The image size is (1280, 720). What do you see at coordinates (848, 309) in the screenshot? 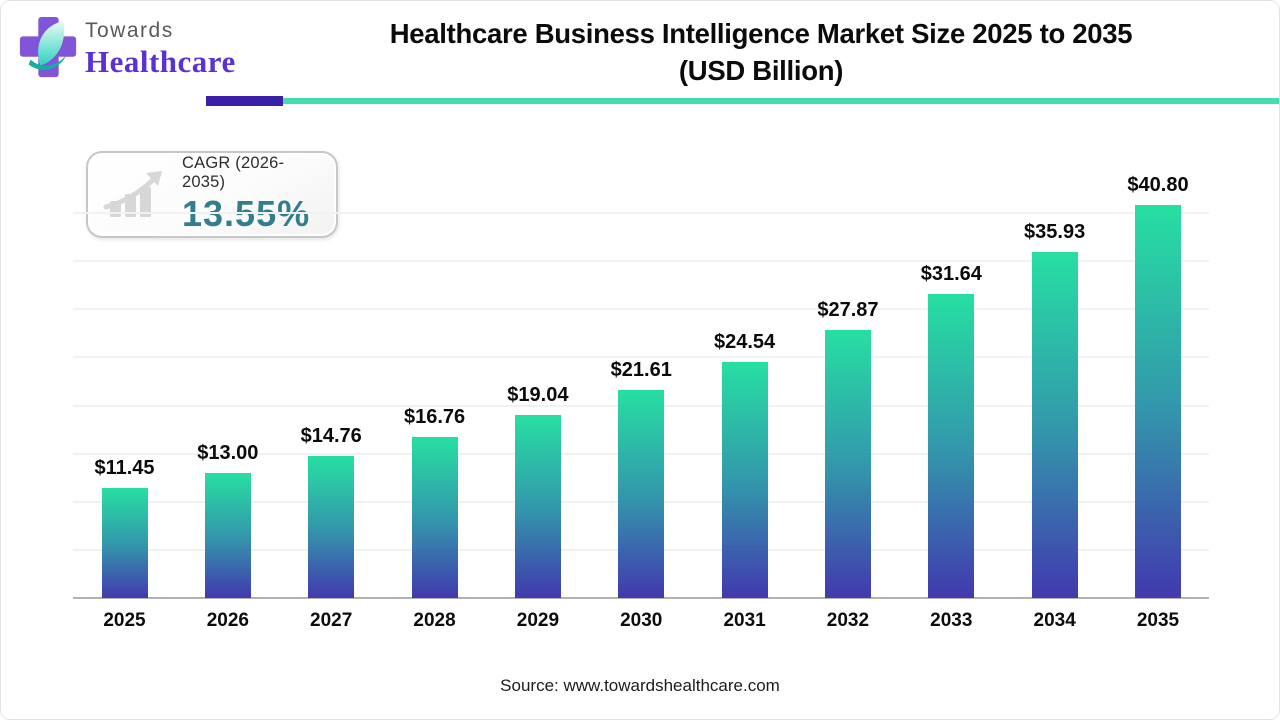
I see `bar-value-label: $27.87` at bounding box center [848, 309].